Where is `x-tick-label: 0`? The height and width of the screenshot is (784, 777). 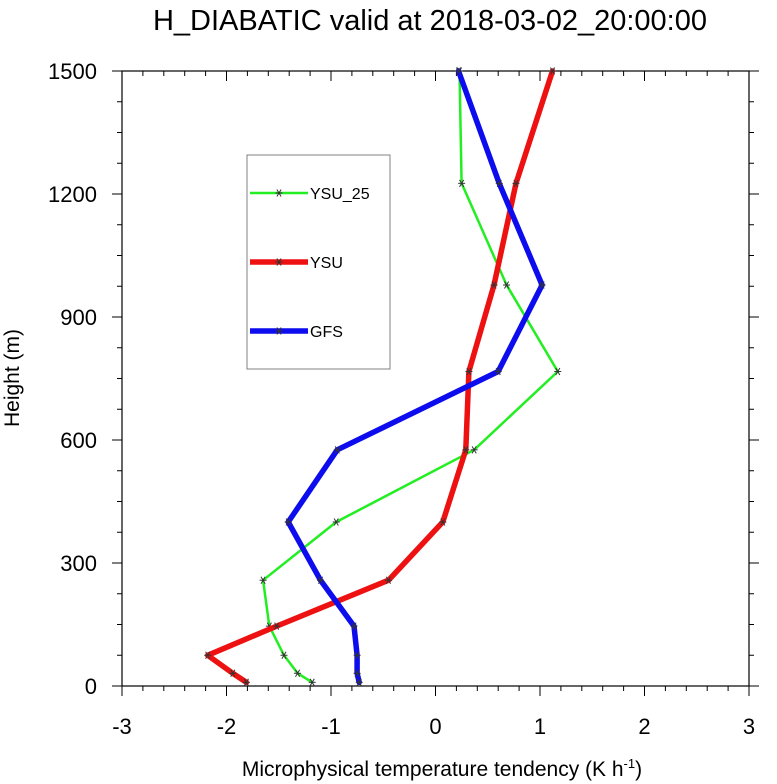
x-tick-label: 0 is located at coordinates (435, 726).